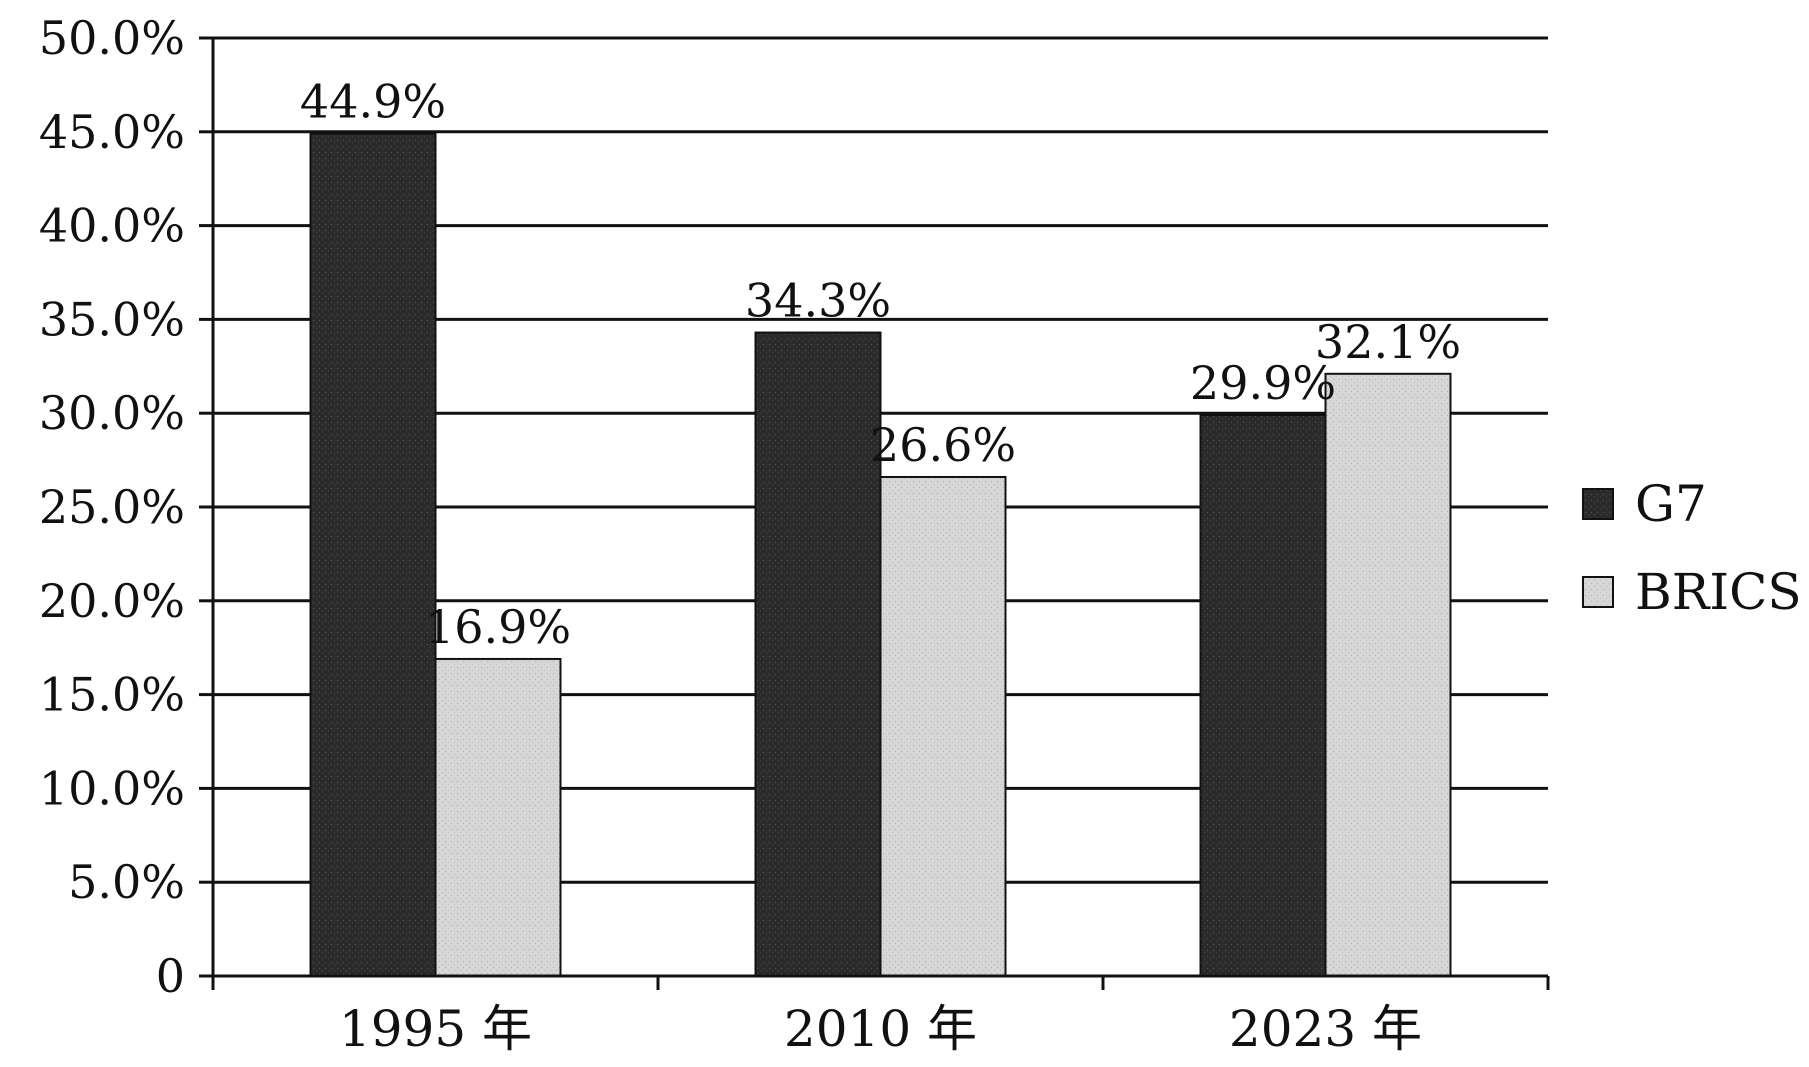 The width and height of the screenshot is (1809, 1067). What do you see at coordinates (1598, 592) in the screenshot?
I see `legend-swatch-brics` at bounding box center [1598, 592].